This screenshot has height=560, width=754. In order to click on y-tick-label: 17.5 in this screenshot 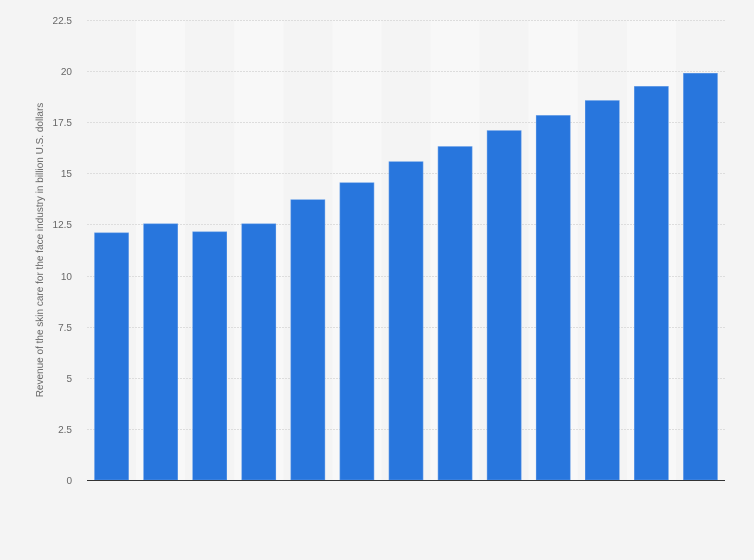, I will do `click(63, 123)`.